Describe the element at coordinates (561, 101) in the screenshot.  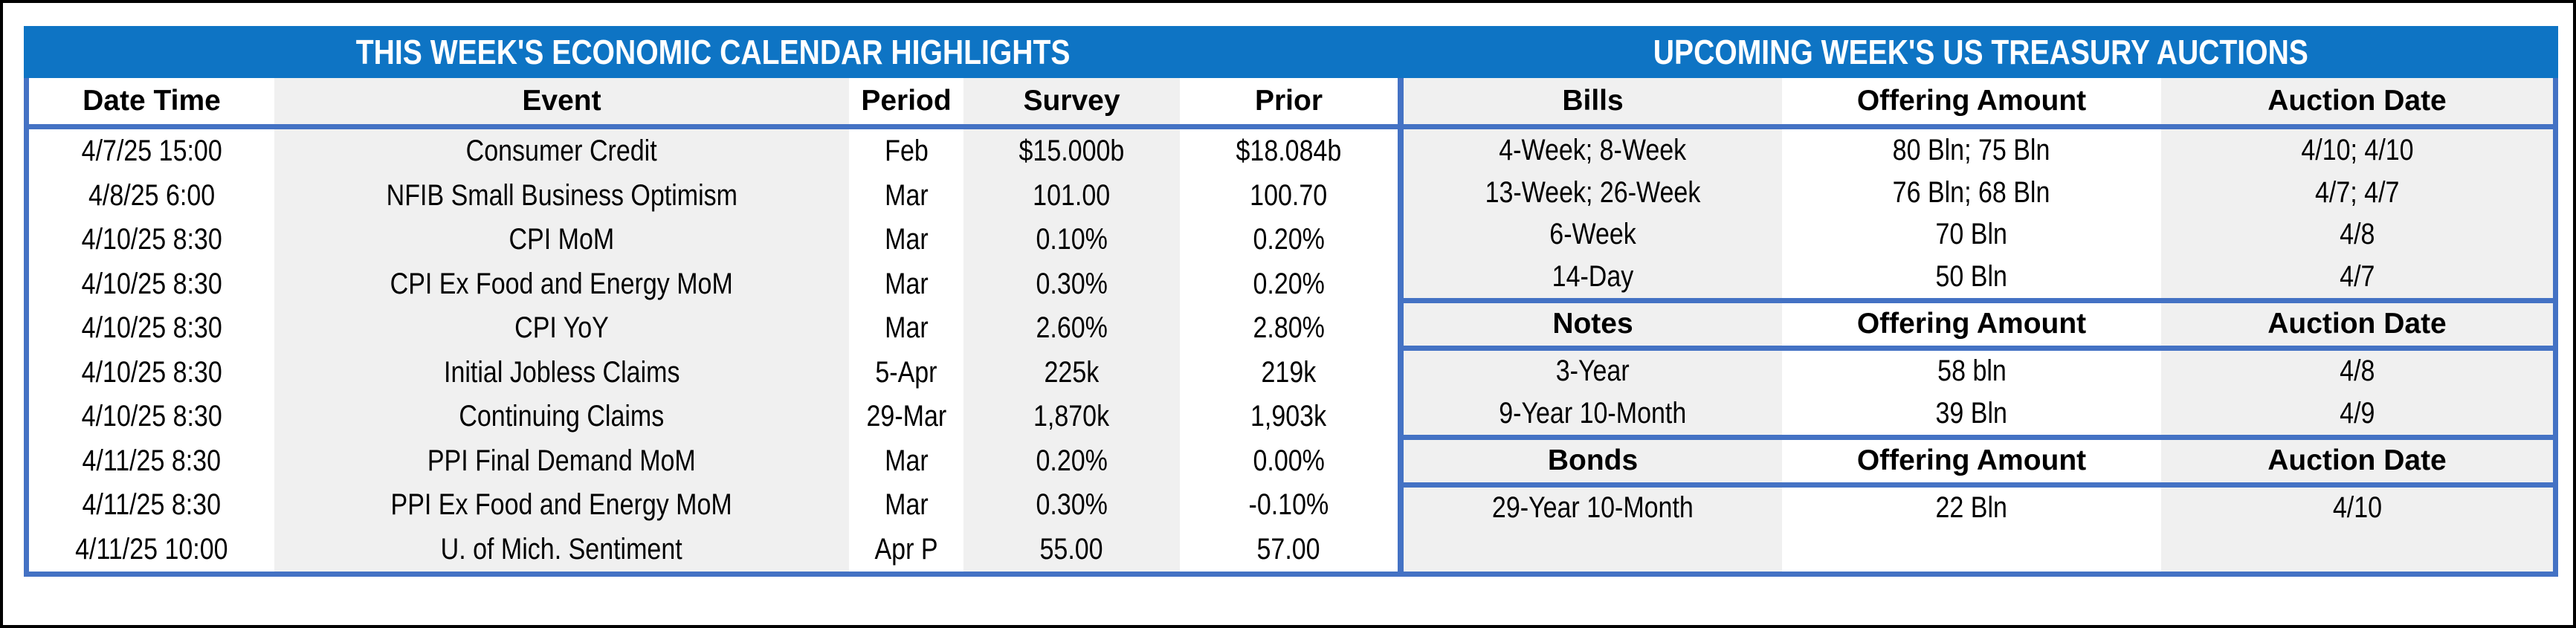
I see `column-header-event: Event` at that location.